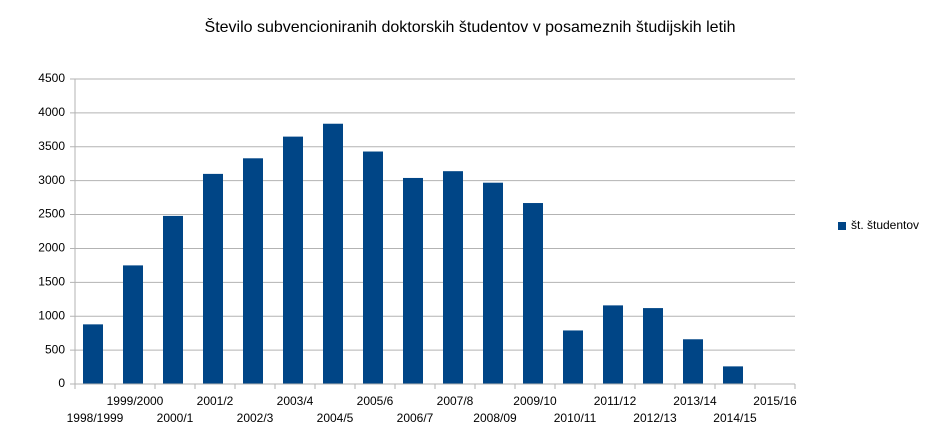 The width and height of the screenshot is (940, 447). I want to click on x-tick-label: 2011/12, so click(615, 401).